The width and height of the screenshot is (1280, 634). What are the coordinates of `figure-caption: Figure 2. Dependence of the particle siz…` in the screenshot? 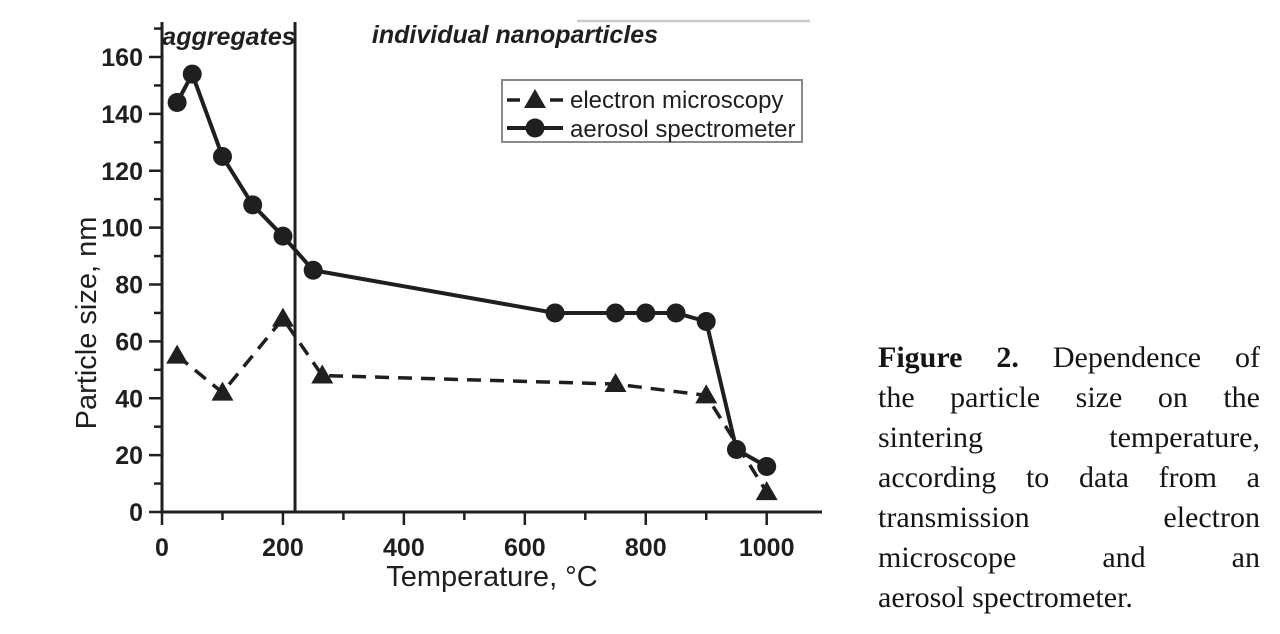 It's located at (1069, 478).